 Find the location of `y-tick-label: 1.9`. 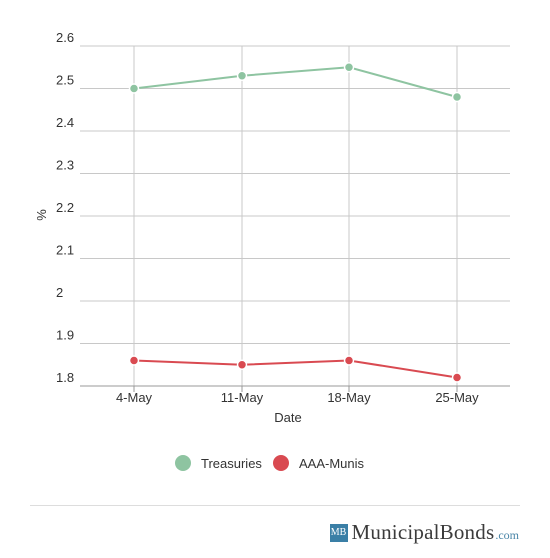

y-tick-label: 1.9 is located at coordinates (65, 335).